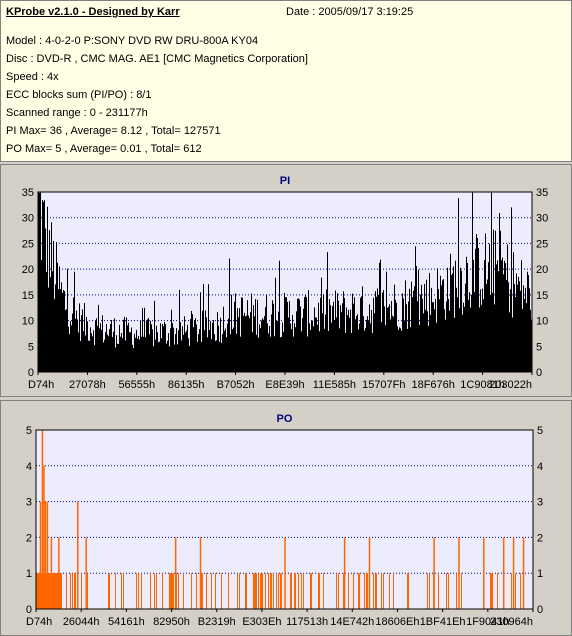  I want to click on y-tick-label-right: 20, so click(542, 270).